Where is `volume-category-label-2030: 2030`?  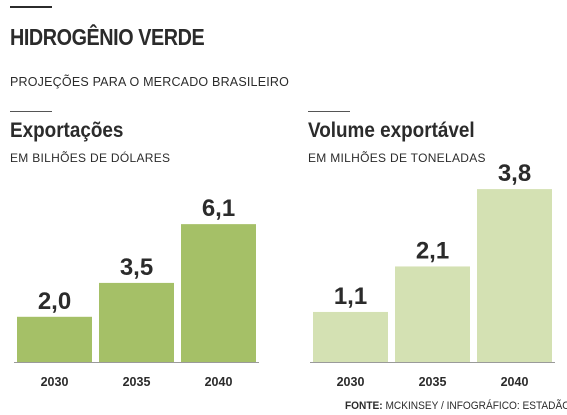 volume-category-label-2030: 2030 is located at coordinates (351, 382).